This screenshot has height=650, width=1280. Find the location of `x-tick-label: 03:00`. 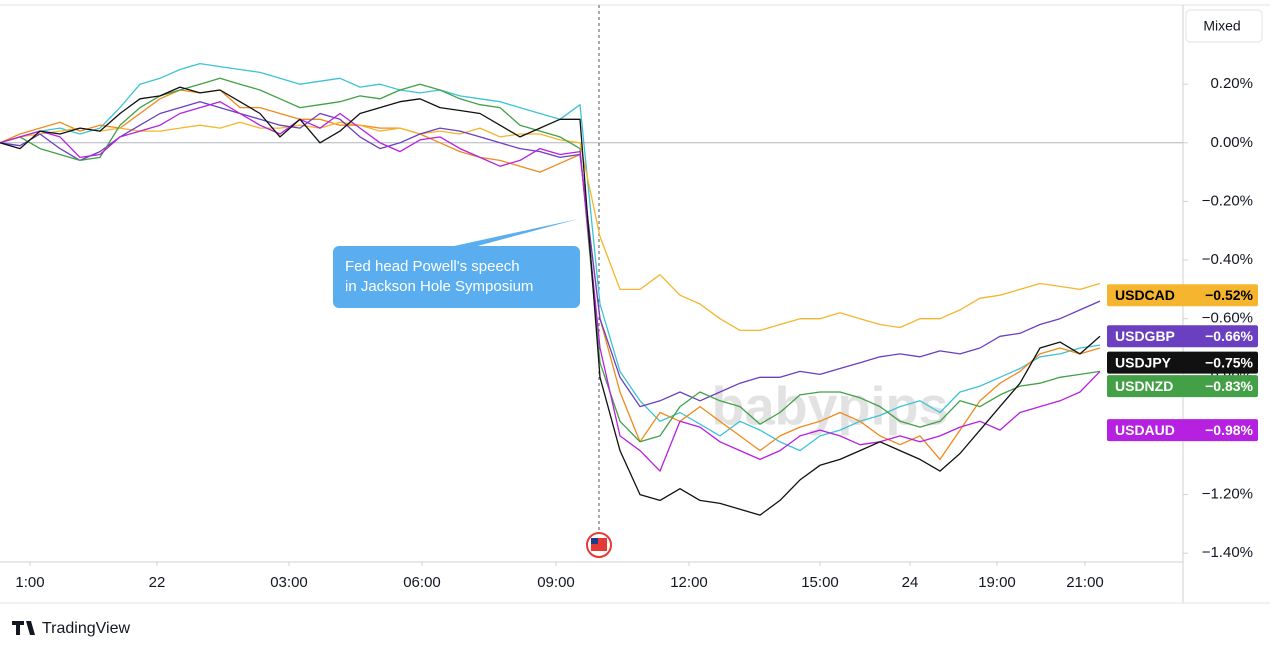

x-tick-label: 03:00 is located at coordinates (289, 582).